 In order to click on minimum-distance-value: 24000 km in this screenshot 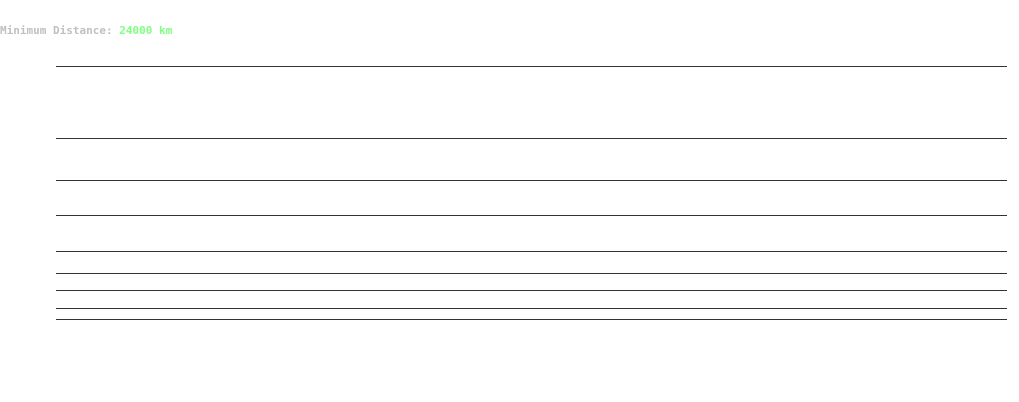, I will do `click(146, 30)`.